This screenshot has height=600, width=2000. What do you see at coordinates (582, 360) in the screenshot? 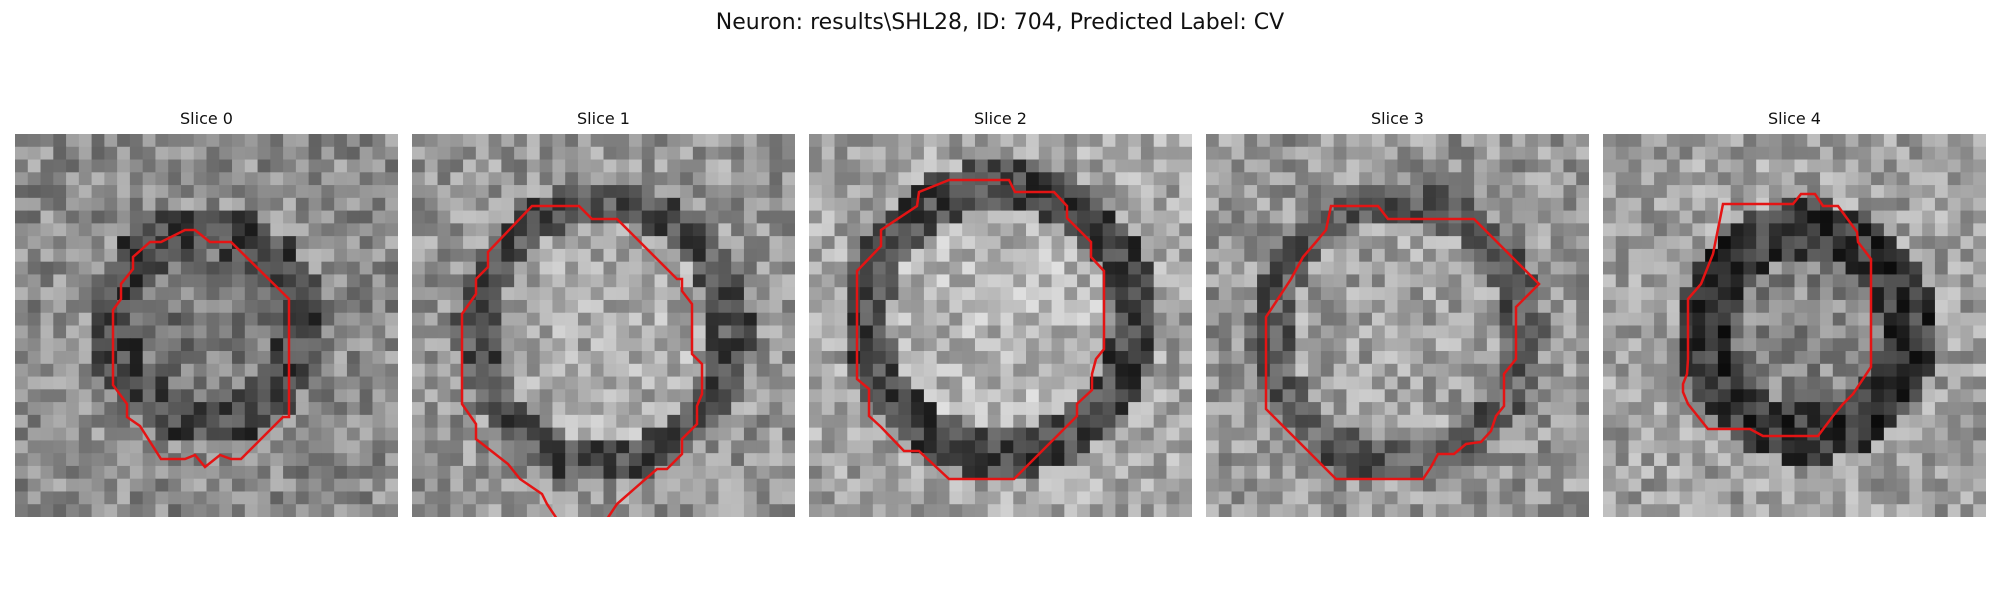
I see `cell-contour` at bounding box center [582, 360].